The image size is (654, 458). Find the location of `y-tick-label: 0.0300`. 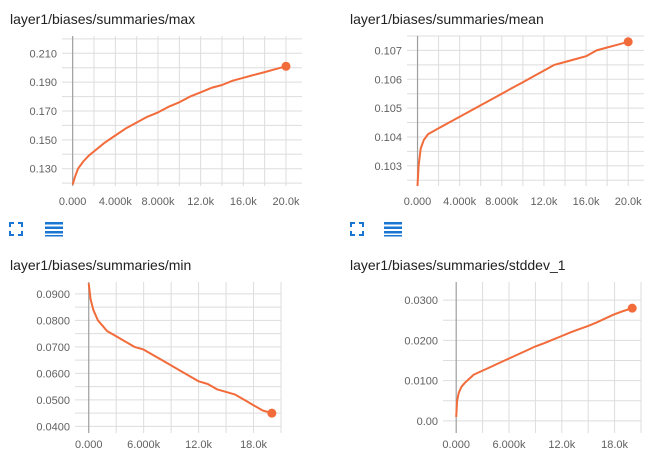

y-tick-label: 0.0300 is located at coordinates (421, 301).